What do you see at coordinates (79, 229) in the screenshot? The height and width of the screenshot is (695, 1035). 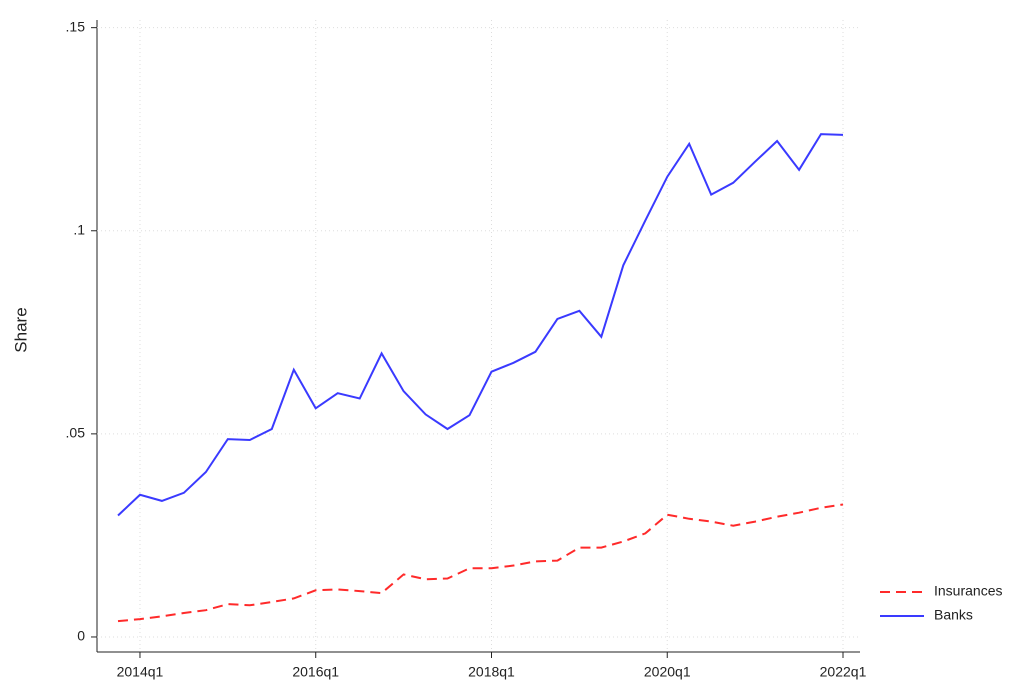 I see `y-tick-label: .1` at bounding box center [79, 229].